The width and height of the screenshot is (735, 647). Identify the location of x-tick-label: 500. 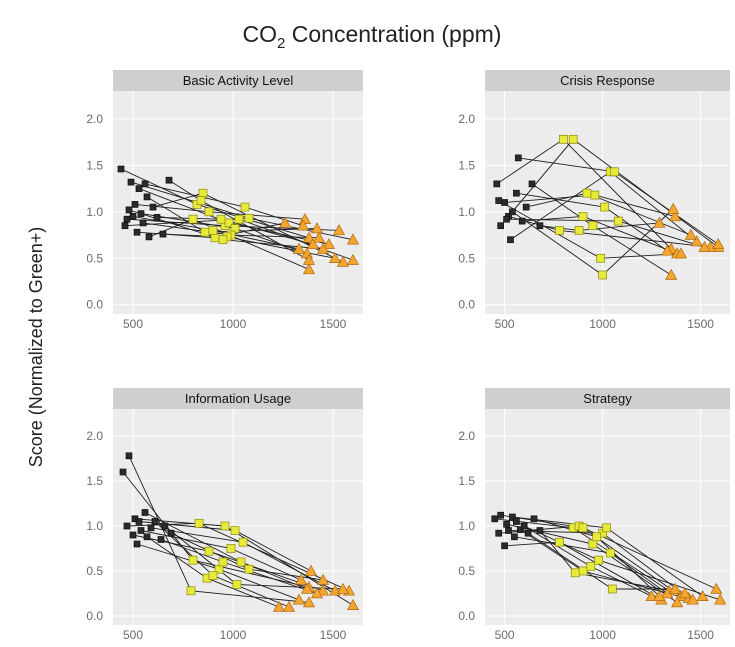
(133, 324).